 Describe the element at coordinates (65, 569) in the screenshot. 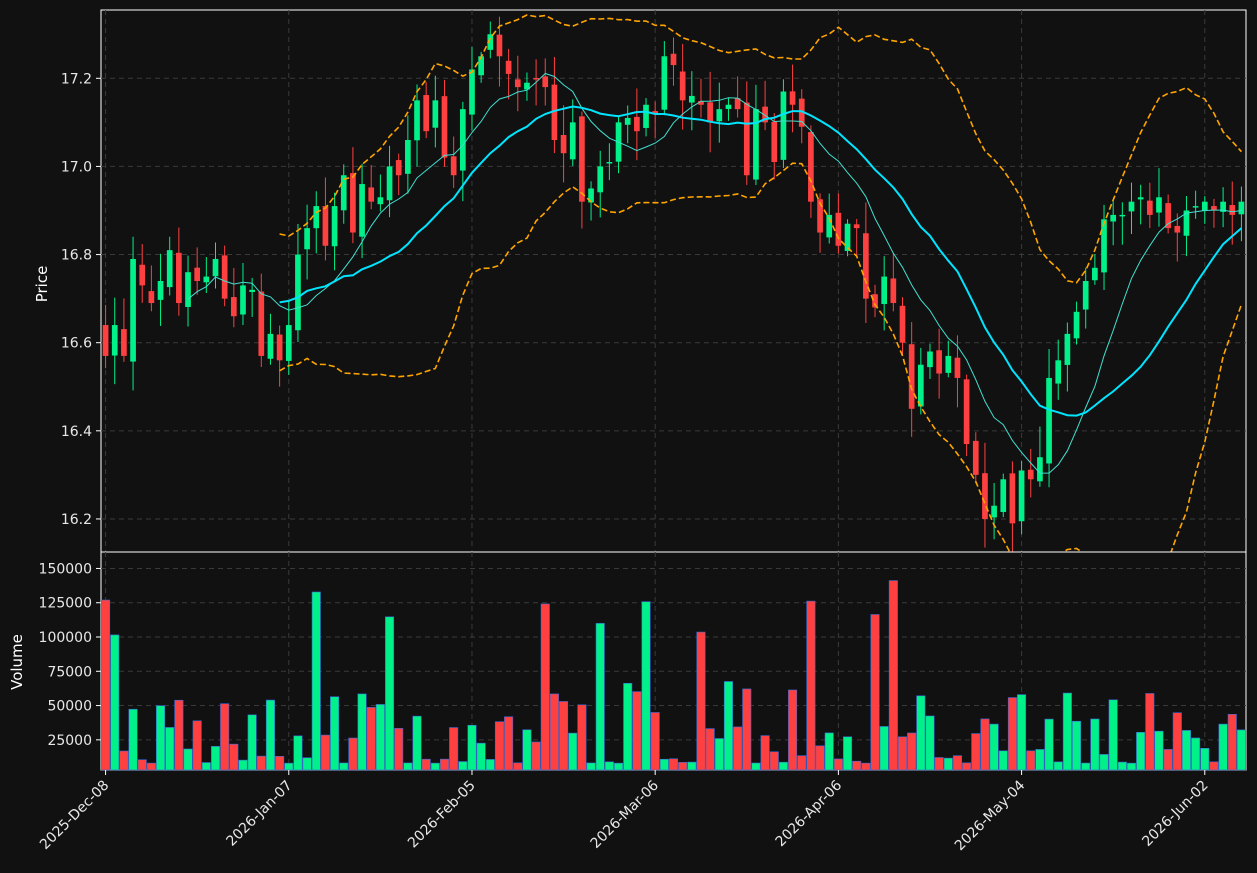

I see `volume-y-tick-label: 150000` at that location.